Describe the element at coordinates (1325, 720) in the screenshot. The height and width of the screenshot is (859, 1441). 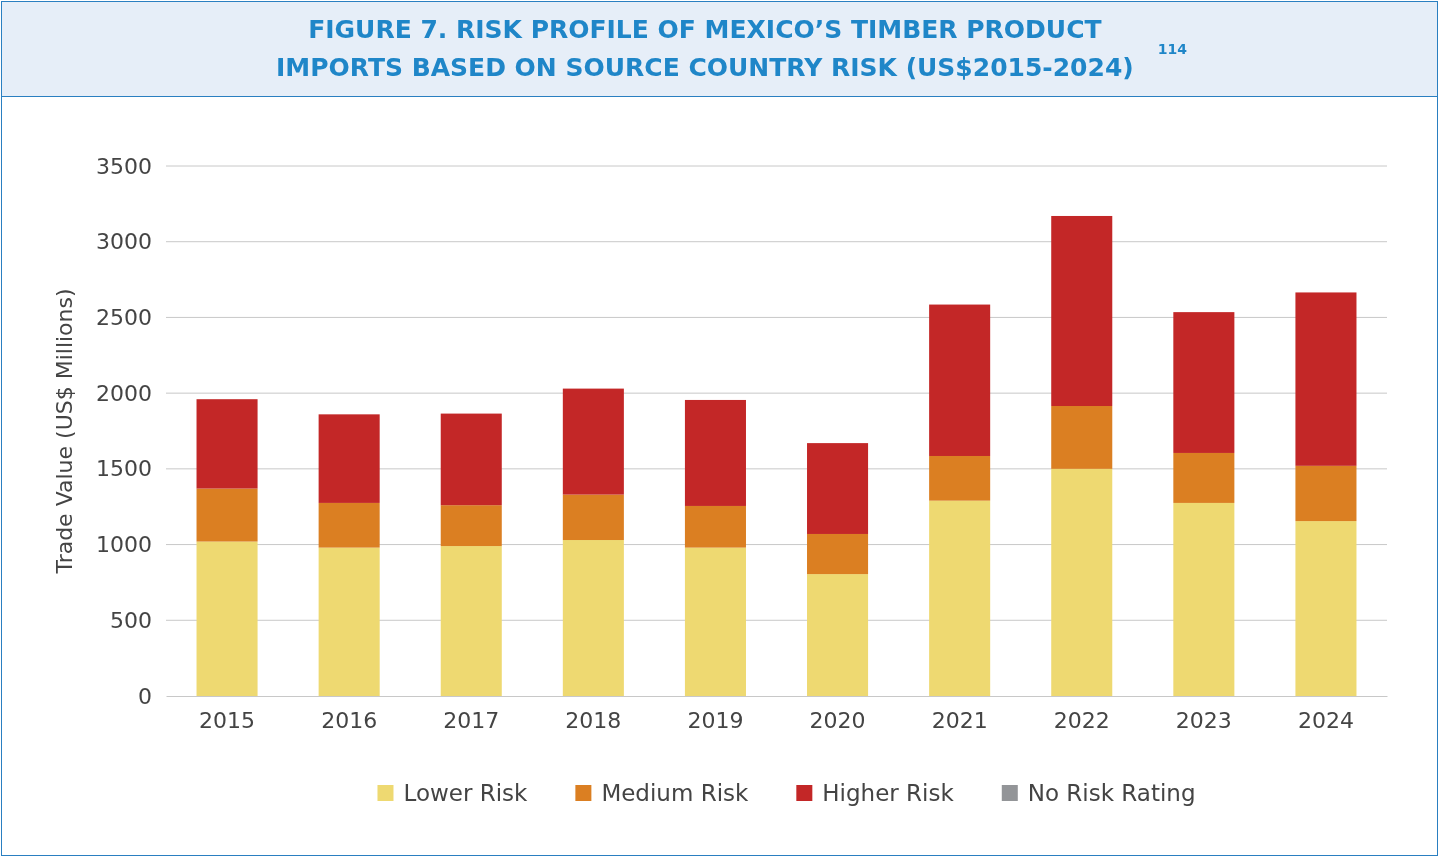
I see `x-tick-label: 2024` at that location.